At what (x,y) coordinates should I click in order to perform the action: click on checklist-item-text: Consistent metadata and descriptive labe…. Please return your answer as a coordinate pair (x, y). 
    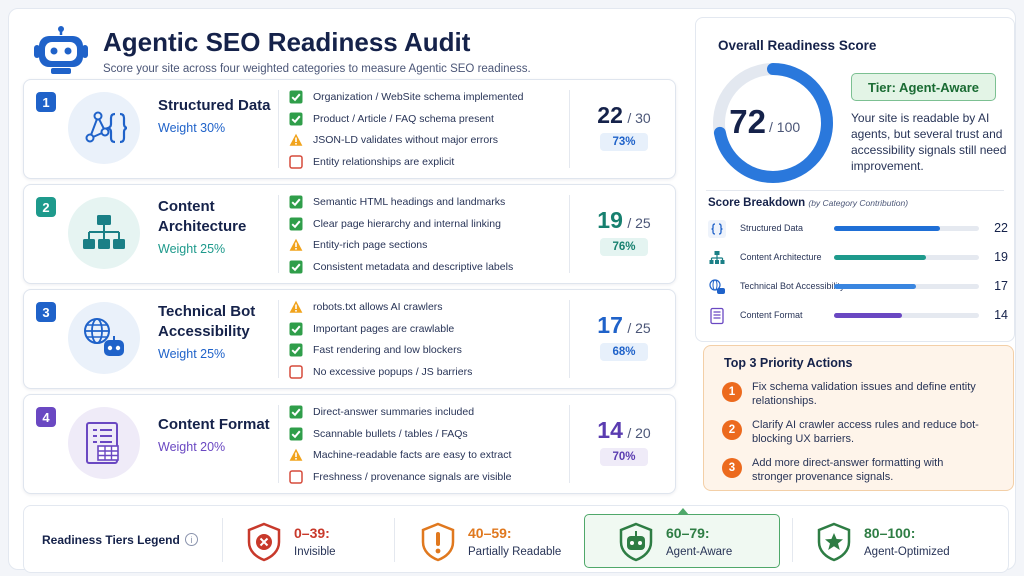
    Looking at the image, I should click on (413, 266).